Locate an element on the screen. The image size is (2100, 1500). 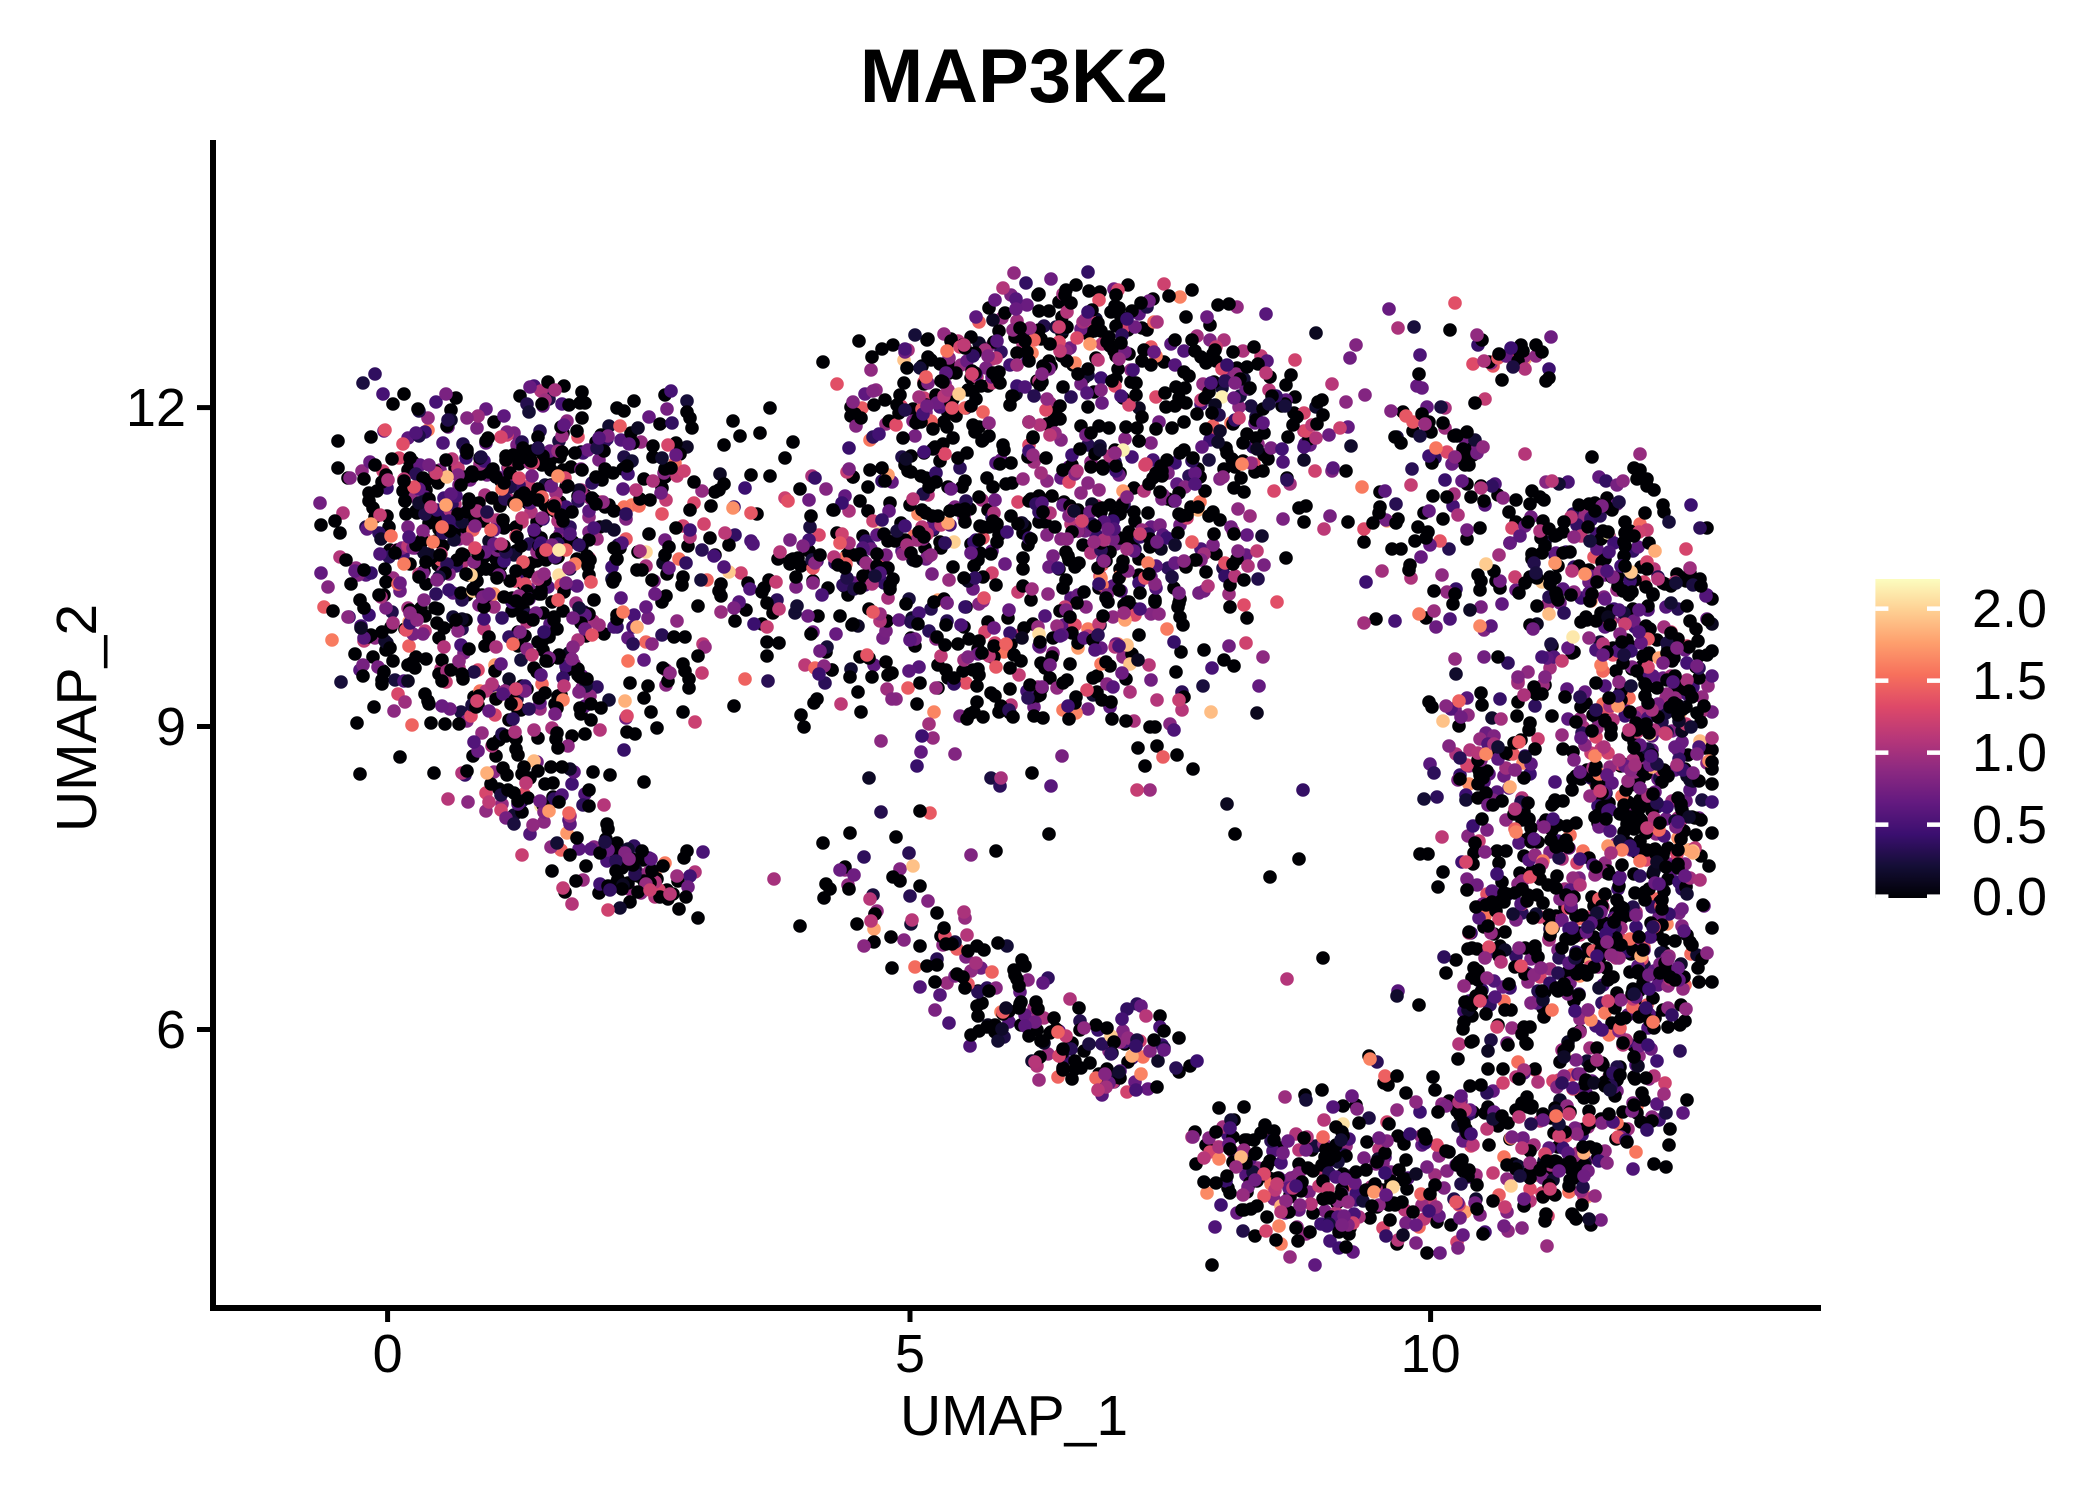
svg-text: 1.0 is located at coordinates (2009, 753).